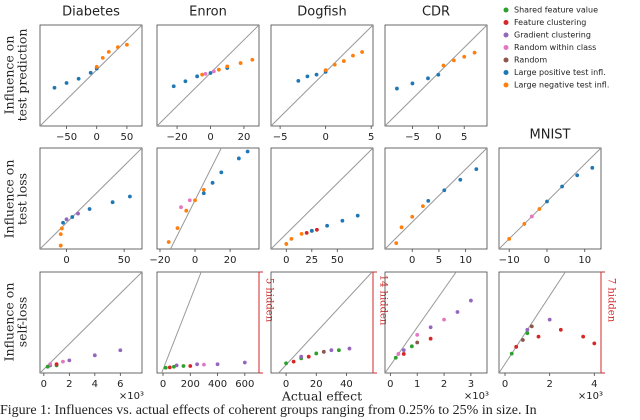 The height and width of the screenshot is (420, 640). I want to click on x-tick-label: 4, so click(95, 384).